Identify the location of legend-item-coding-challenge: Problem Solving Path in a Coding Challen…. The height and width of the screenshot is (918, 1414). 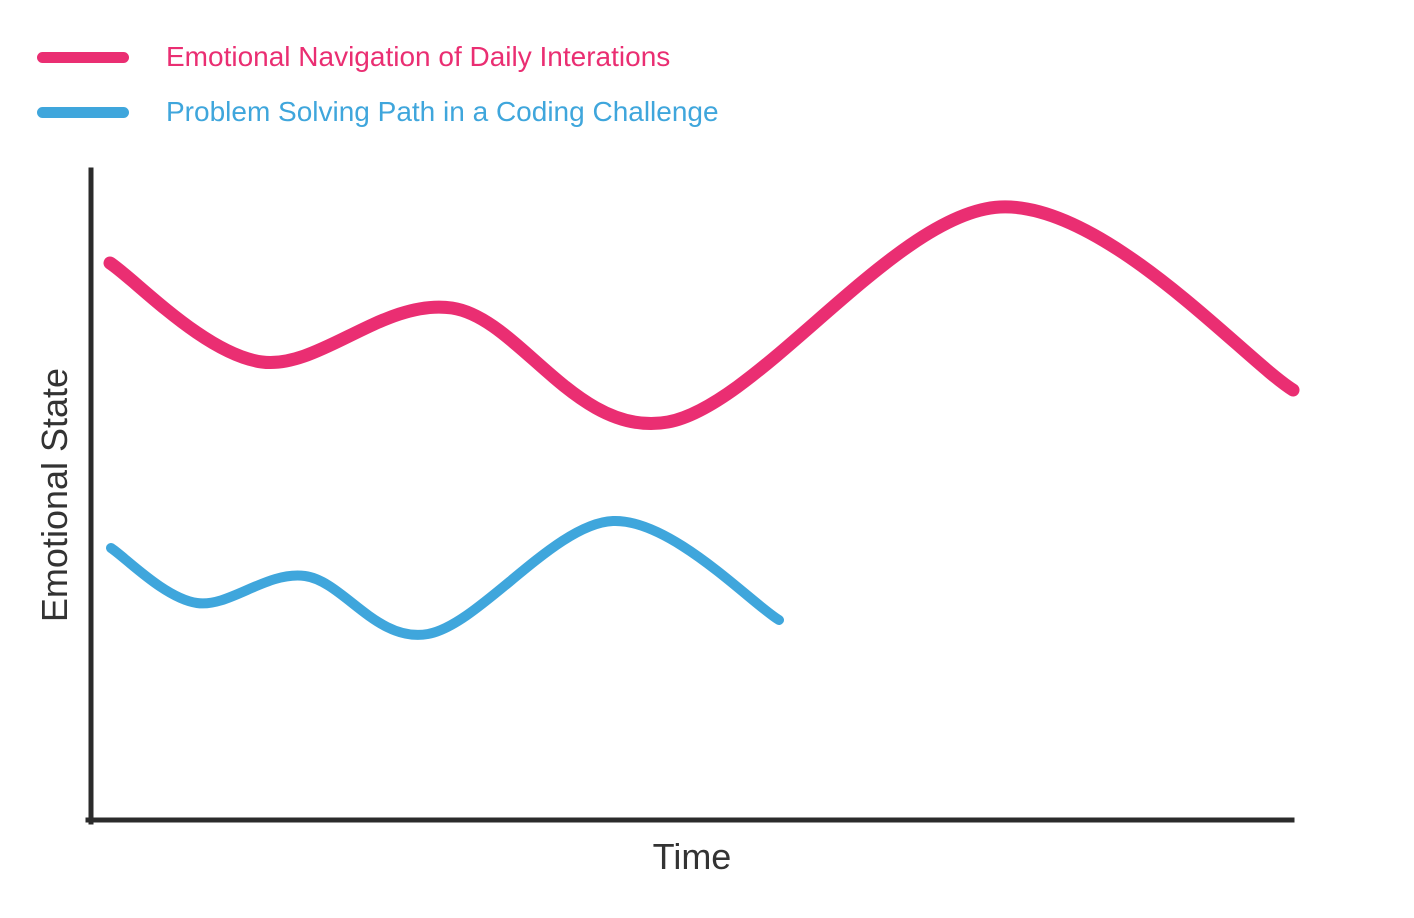
(378, 112).